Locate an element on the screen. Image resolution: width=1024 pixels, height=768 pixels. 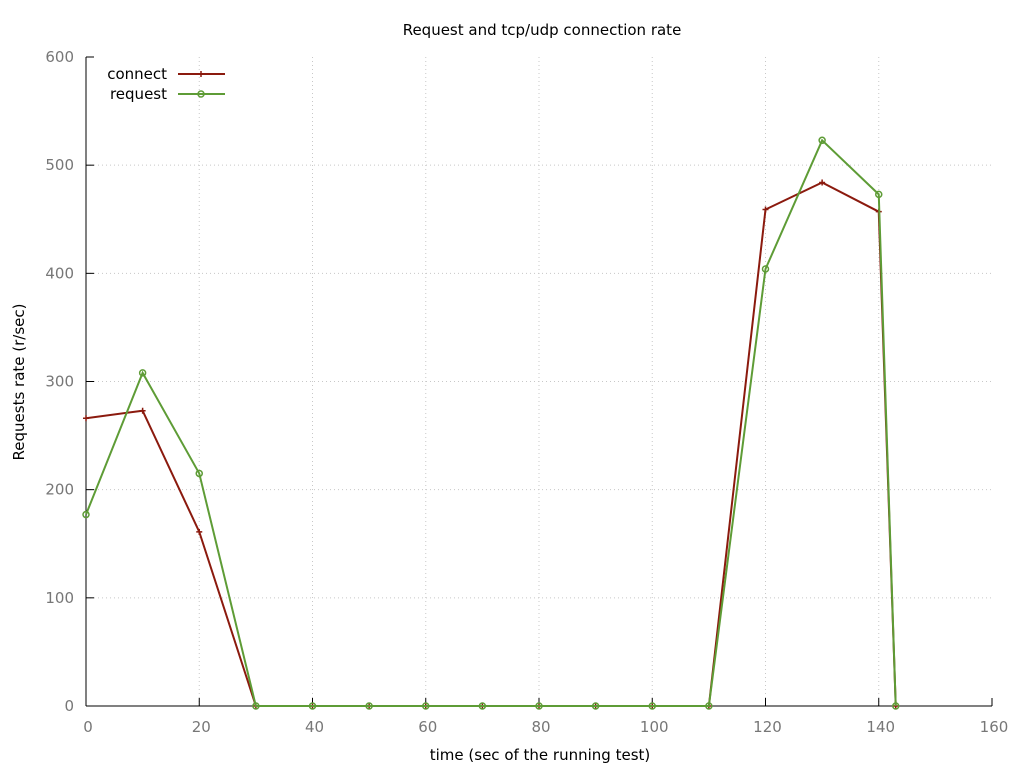
chart-title: Request and tcp/udp connection rate is located at coordinates (542, 30).